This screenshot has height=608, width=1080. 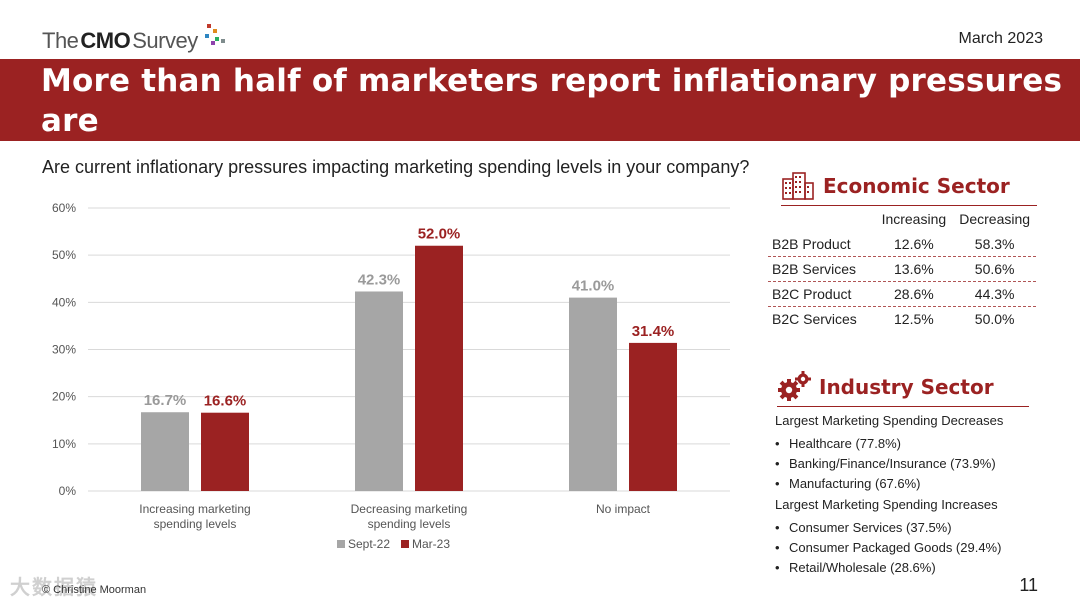 What do you see at coordinates (194, 509) in the screenshot?
I see `x-tick-label: Increasing marketing` at bounding box center [194, 509].